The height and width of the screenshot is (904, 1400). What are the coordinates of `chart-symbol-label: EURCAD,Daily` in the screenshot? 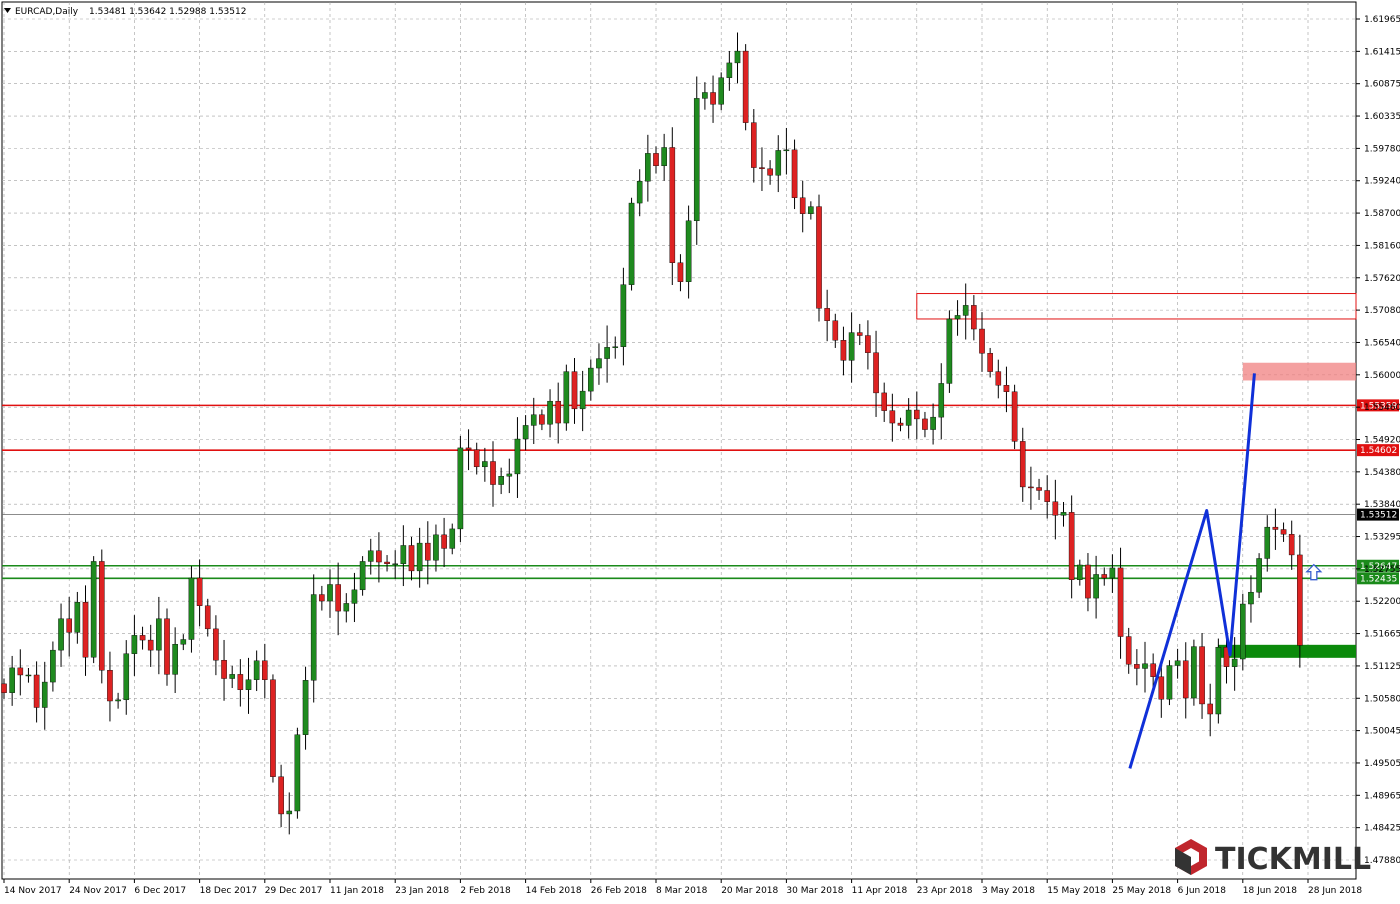 It's located at (47, 12).